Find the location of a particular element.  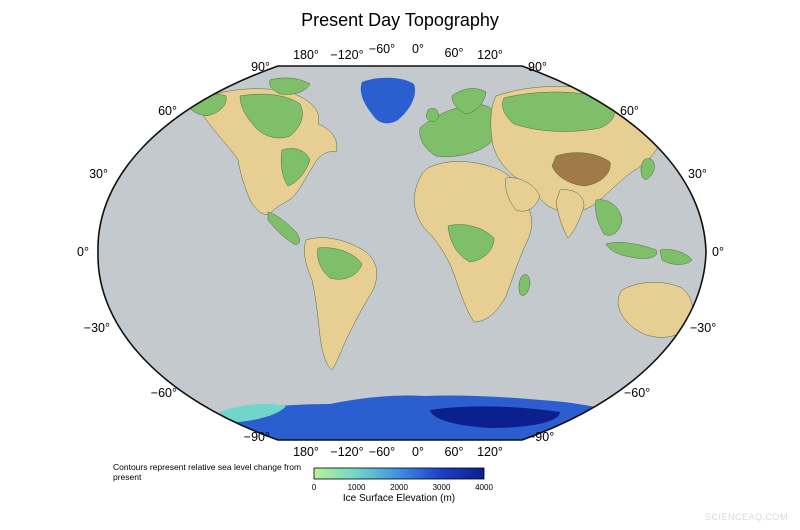

lat-label-left: −90° is located at coordinates (257, 437).